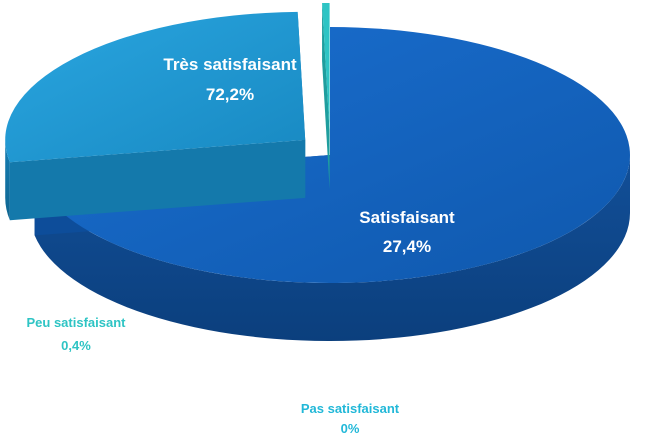  I want to click on slice-value-satisfaisant: 27,4%, so click(407, 246).